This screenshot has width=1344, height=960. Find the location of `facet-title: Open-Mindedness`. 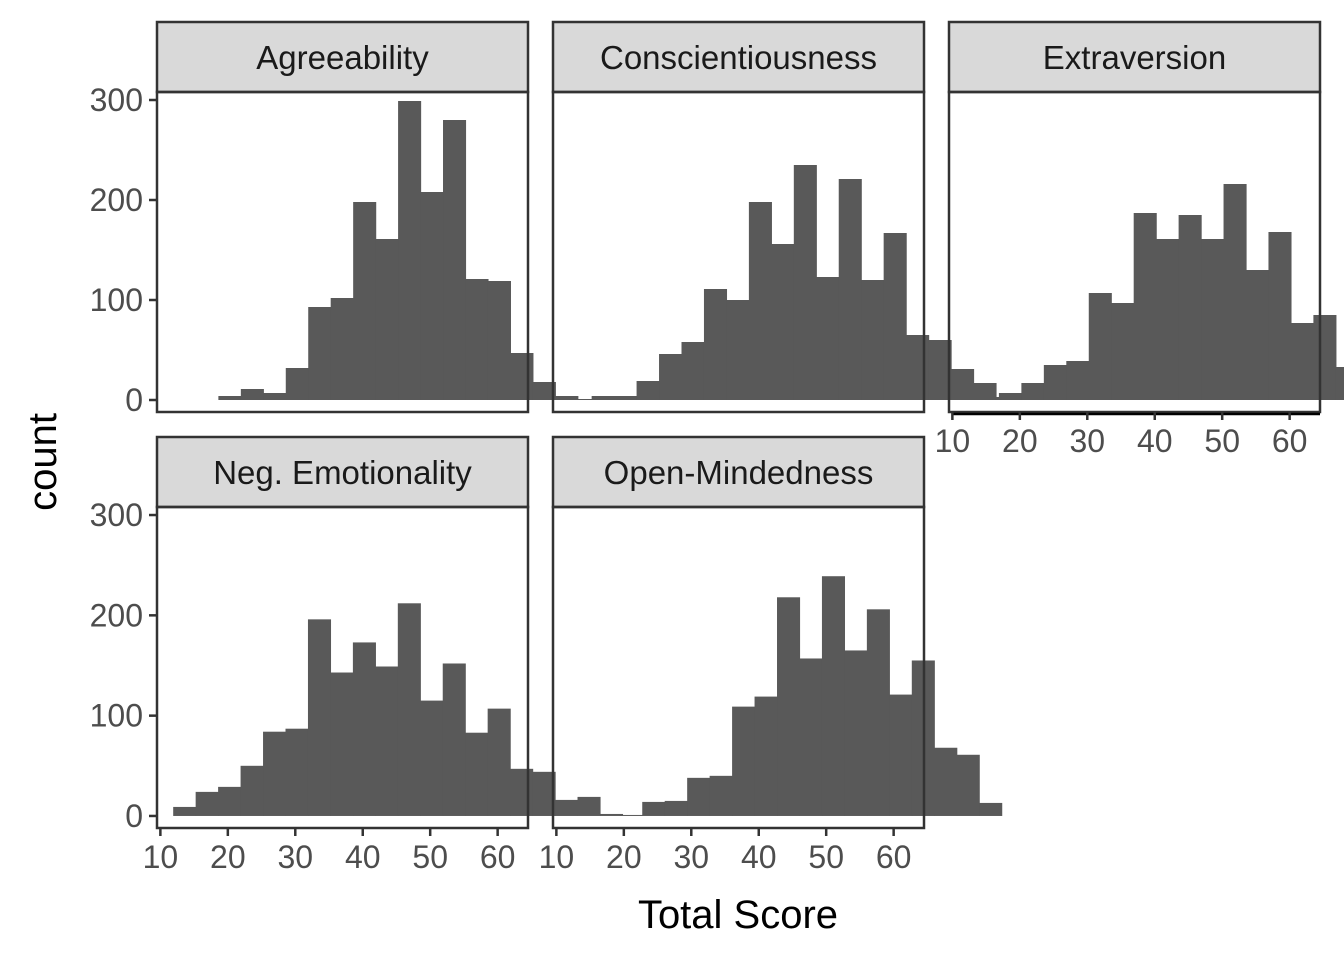

facet-title: Open-Mindedness is located at coordinates (739, 472).